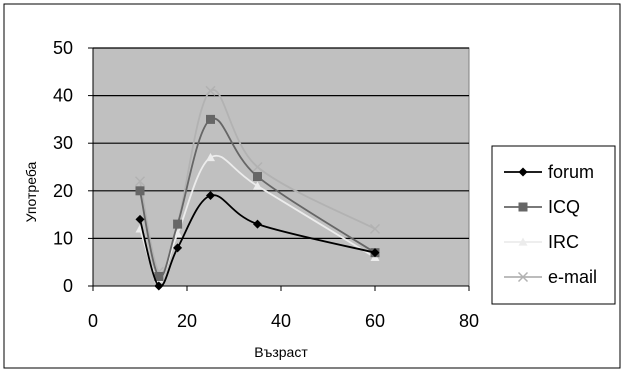 This screenshot has height=372, width=625. Describe the element at coordinates (541, 242) in the screenshot. I see `legend-item: IRC` at that location.